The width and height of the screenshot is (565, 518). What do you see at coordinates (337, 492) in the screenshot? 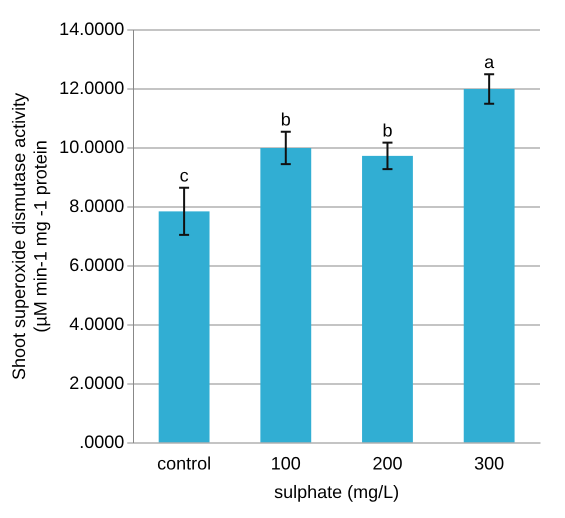
I see `x-axis-title: sulphate (mg/L)` at bounding box center [337, 492].